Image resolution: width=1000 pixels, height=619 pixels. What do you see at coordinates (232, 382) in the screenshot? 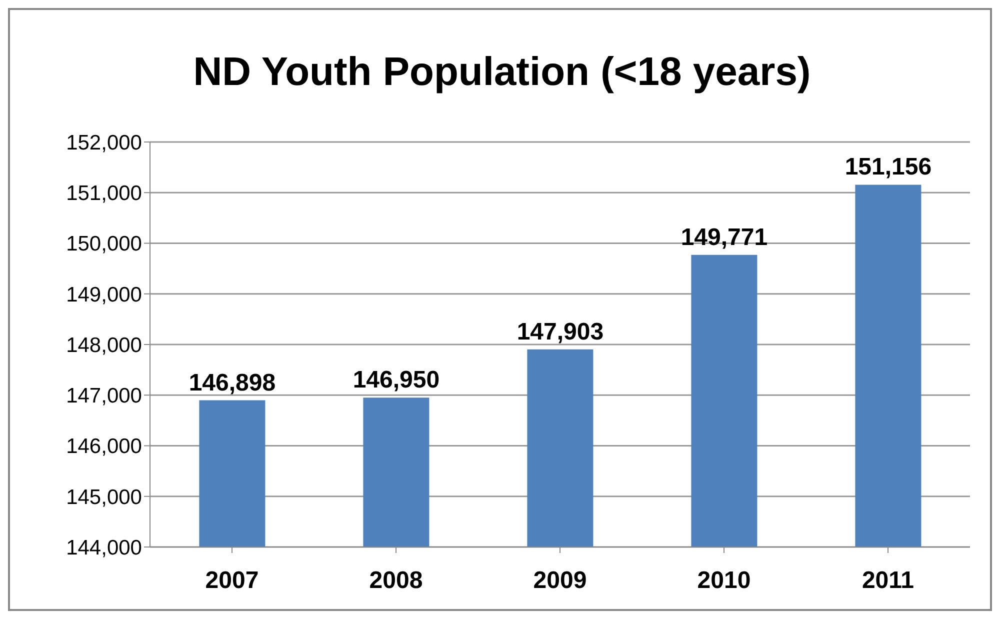
I see `data-label: 146,898` at bounding box center [232, 382].